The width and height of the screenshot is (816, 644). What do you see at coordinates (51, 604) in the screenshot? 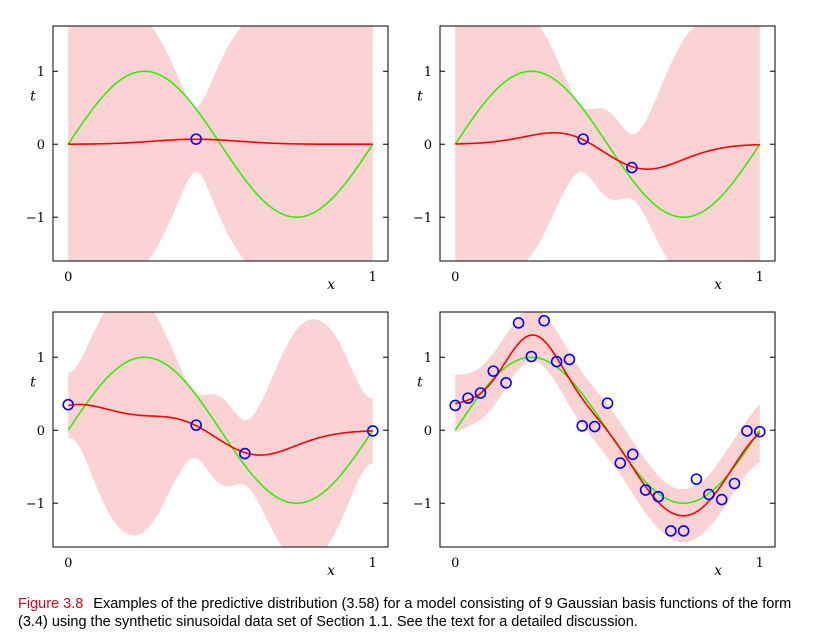
I see `figure-label: Figure 3.8` at bounding box center [51, 604].